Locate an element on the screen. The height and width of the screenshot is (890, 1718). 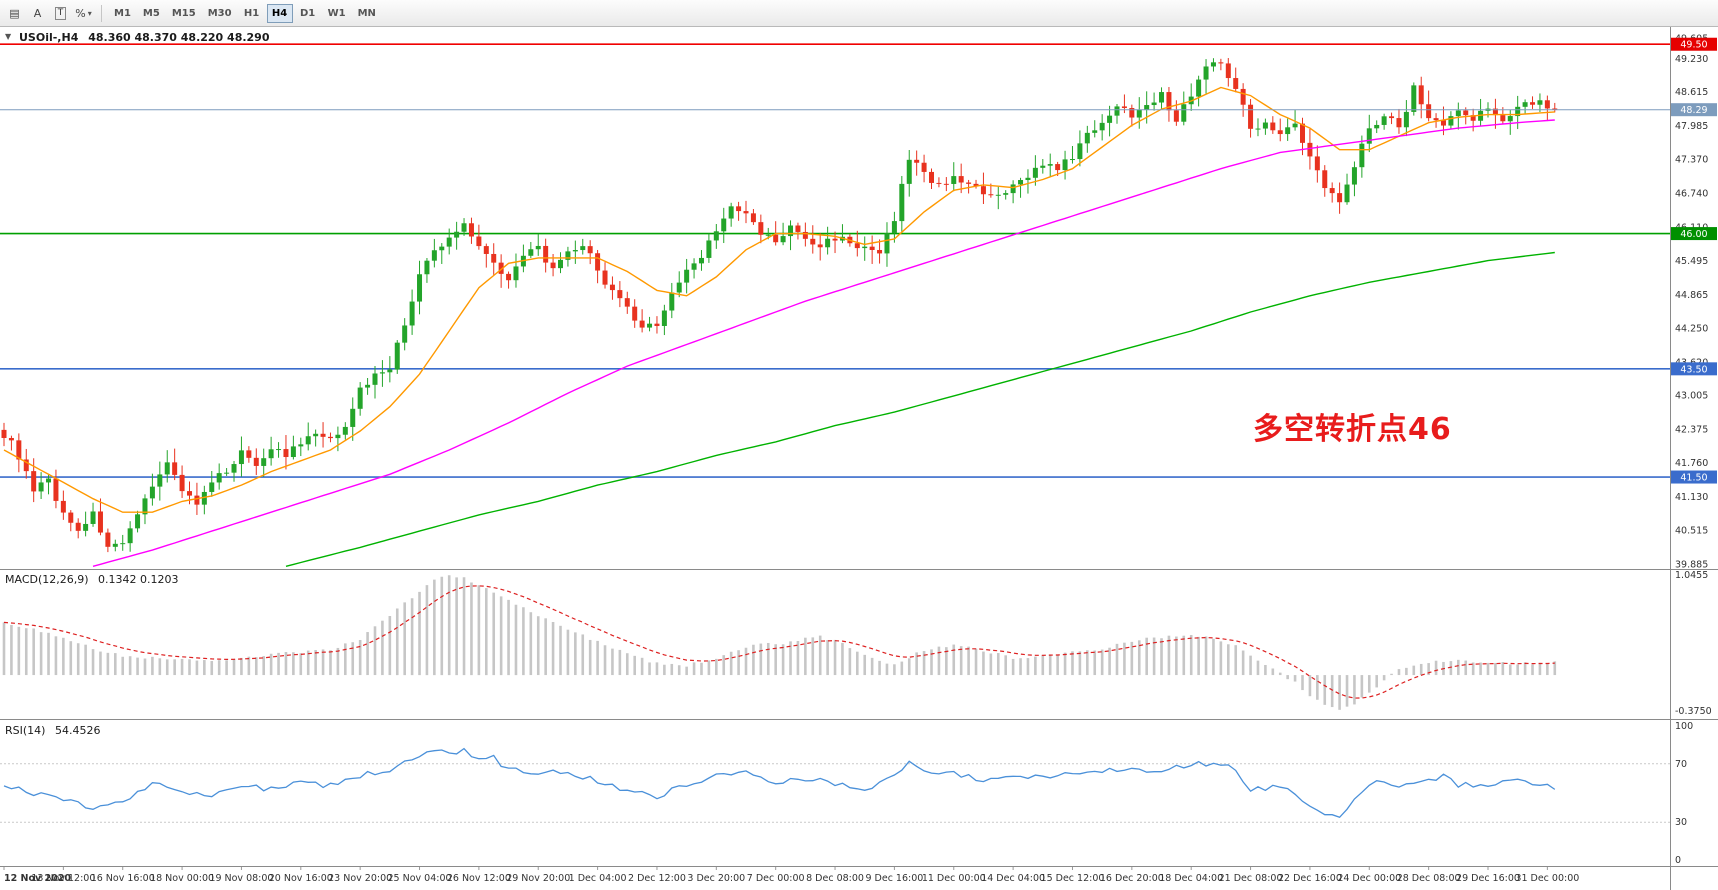
time-axis-label: 3 Dec 20:00 is located at coordinates (716, 878).